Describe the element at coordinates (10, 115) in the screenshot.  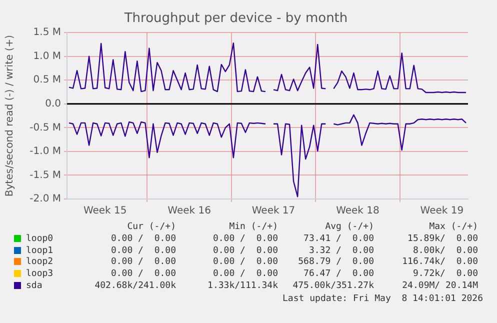
I see `y-axis-title: Bytes/second read (-) / write (+)` at that location.